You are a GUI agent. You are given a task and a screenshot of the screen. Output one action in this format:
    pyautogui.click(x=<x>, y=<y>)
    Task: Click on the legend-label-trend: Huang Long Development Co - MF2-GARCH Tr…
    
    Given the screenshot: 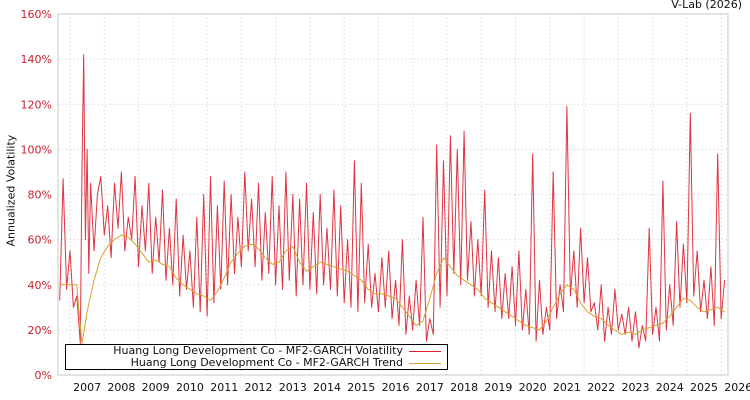 What is the action you would take?
    pyautogui.click(x=266, y=362)
    